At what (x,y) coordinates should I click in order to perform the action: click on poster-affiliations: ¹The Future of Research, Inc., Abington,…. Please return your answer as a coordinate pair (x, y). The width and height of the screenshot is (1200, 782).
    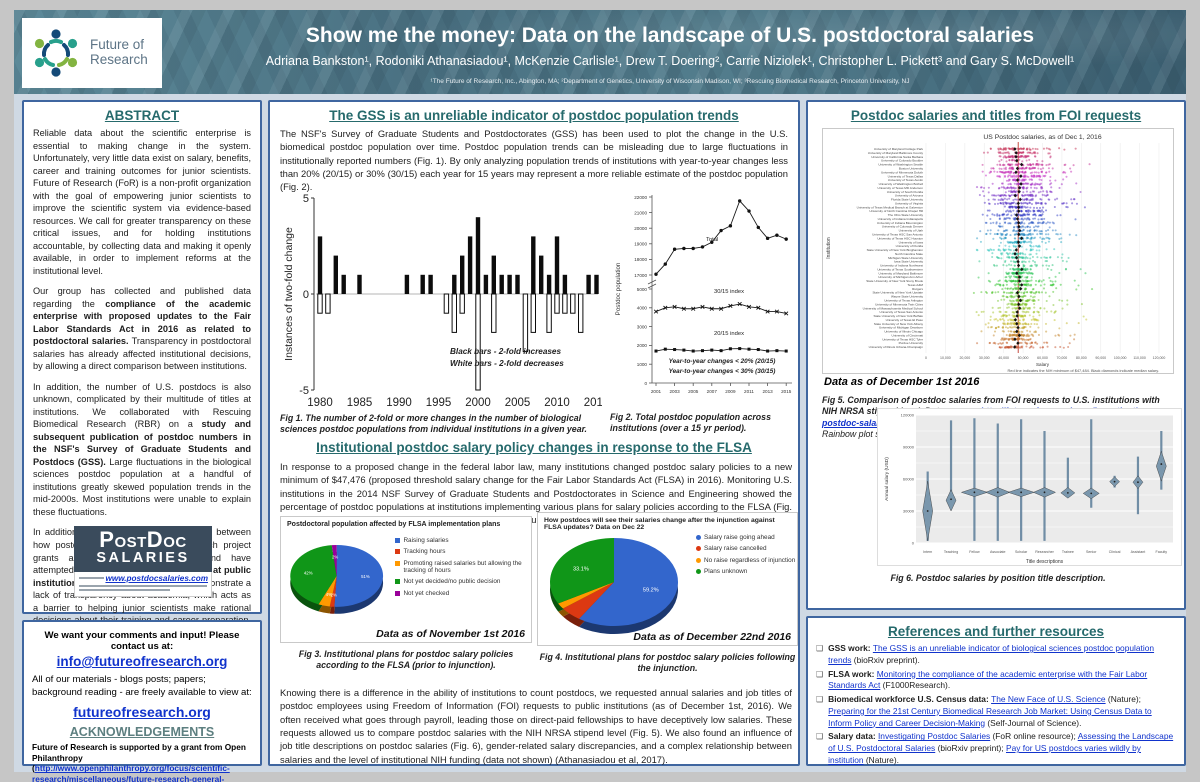
    Looking at the image, I should click on (670, 81).